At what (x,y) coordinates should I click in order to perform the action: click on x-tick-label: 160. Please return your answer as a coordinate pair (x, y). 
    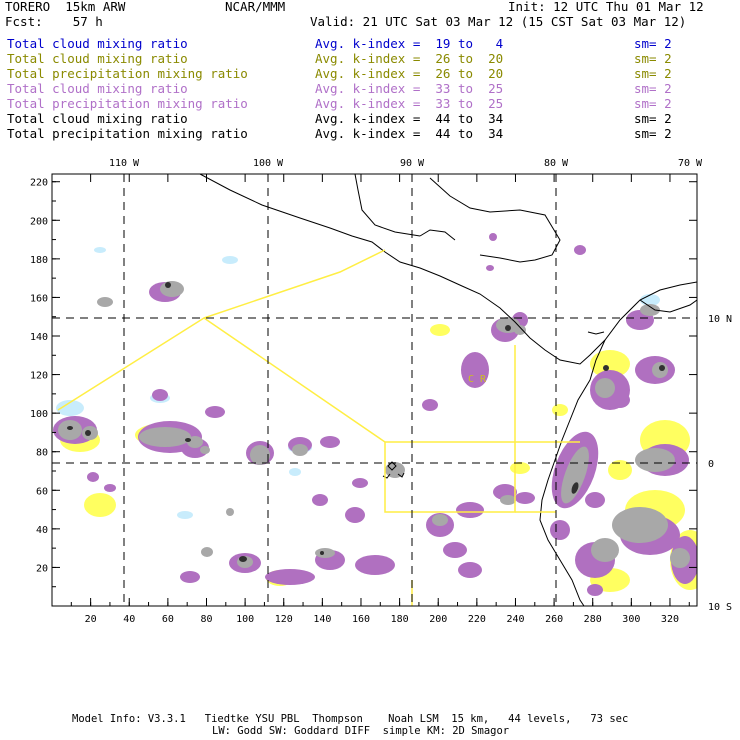
    Looking at the image, I should click on (361, 619).